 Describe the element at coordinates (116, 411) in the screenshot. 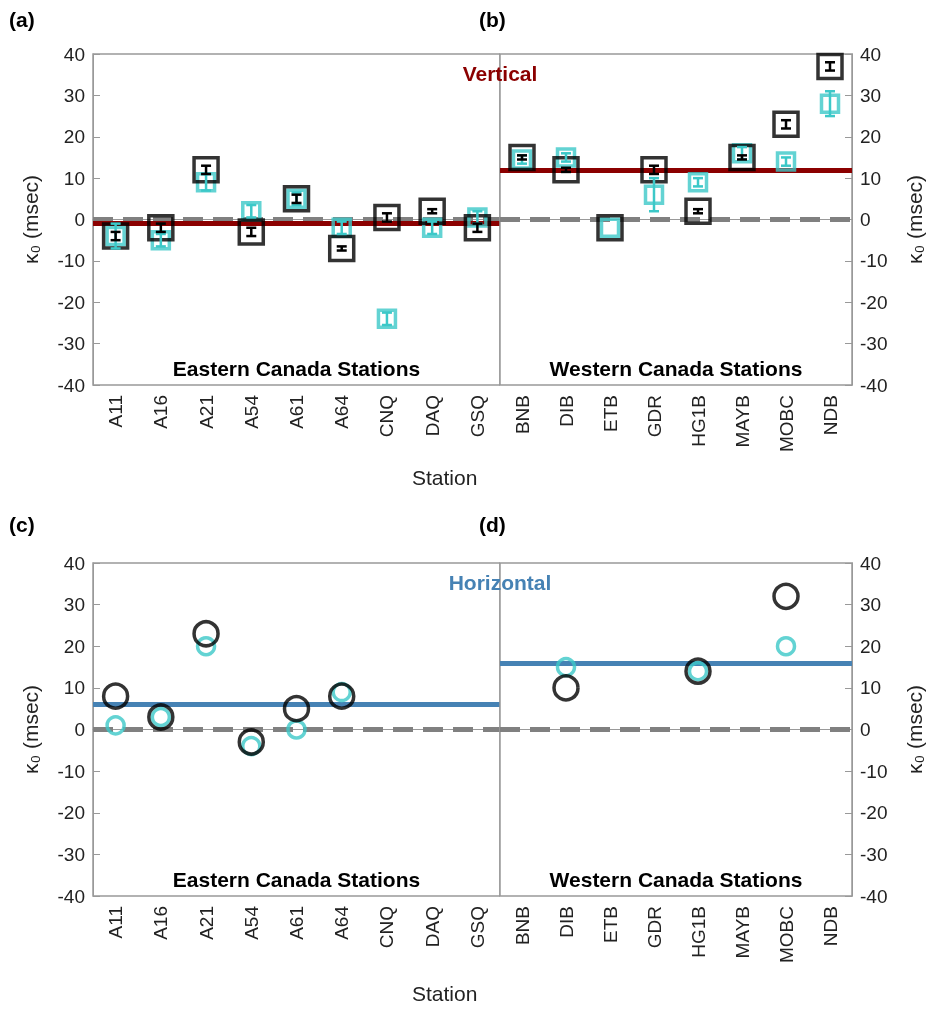

I see `x-tick-label: A11` at that location.